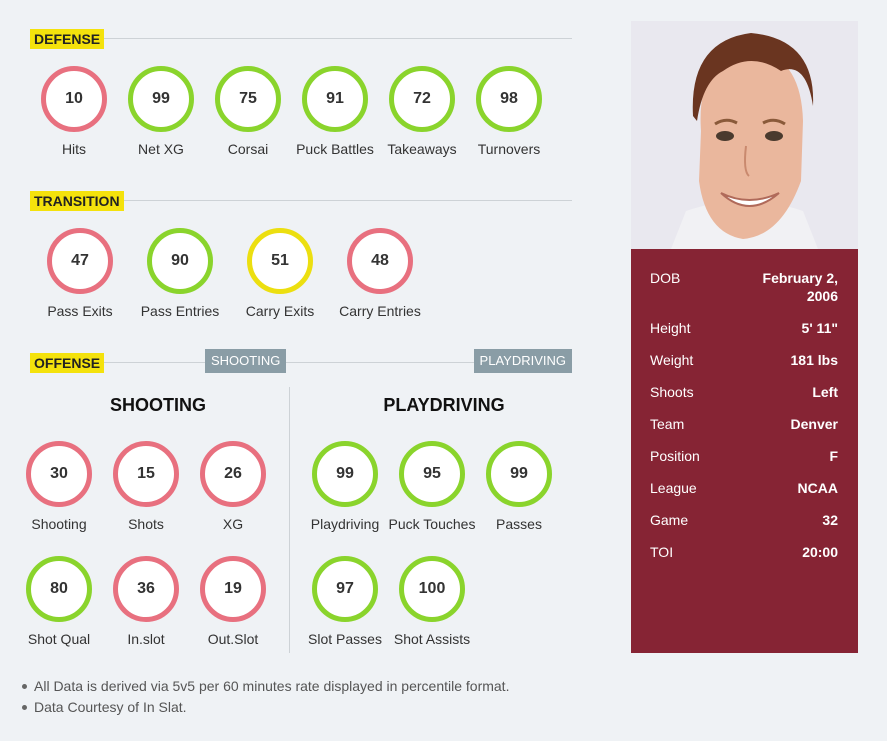  I want to click on stat-pass-exits: 47 Pass Exits, so click(80, 273).